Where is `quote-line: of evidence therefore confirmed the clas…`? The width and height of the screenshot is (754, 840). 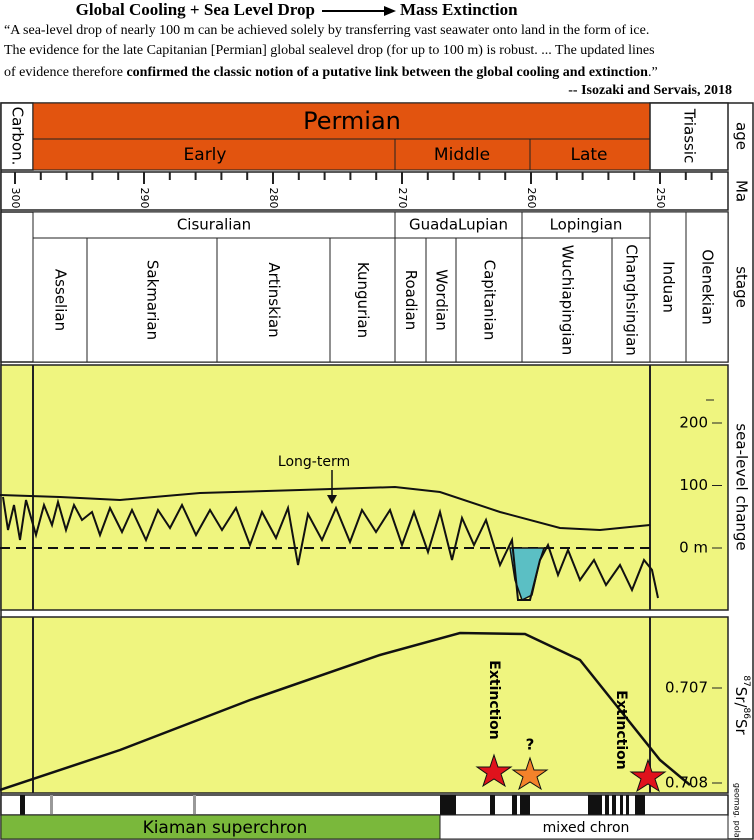
quote-line: of evidence therefore confirmed the clas… is located at coordinates (331, 72).